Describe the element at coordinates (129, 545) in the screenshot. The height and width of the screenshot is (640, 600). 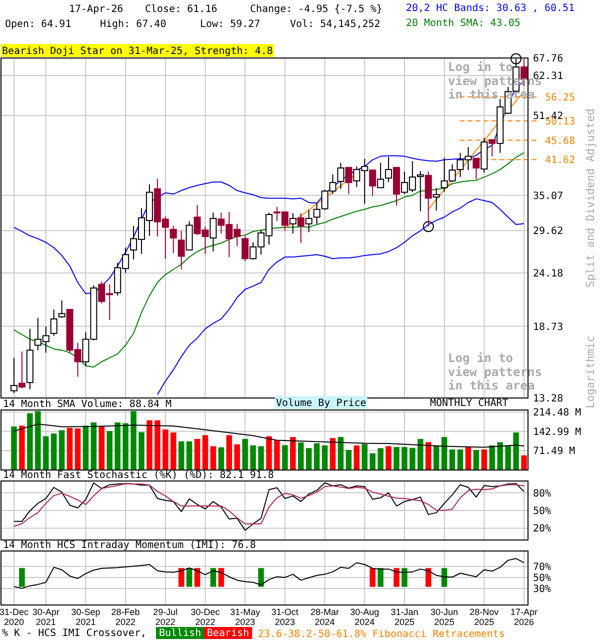
I see `chart-title: 14 Month HCS Intraday Momentum (IMI): 76.8` at that location.